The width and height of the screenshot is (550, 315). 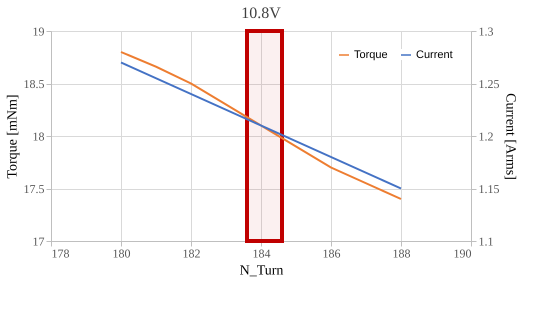 What do you see at coordinates (261, 253) in the screenshot?
I see `x-tick-label: 184` at bounding box center [261, 253].